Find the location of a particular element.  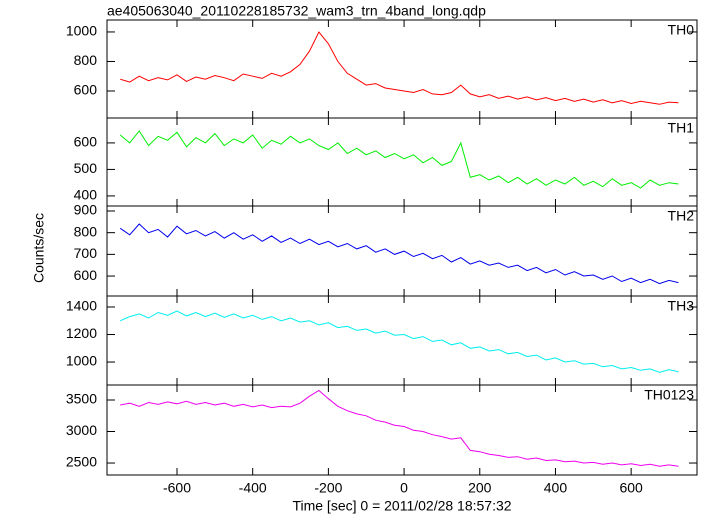

y-tick-label: 3500 is located at coordinates (81, 399).